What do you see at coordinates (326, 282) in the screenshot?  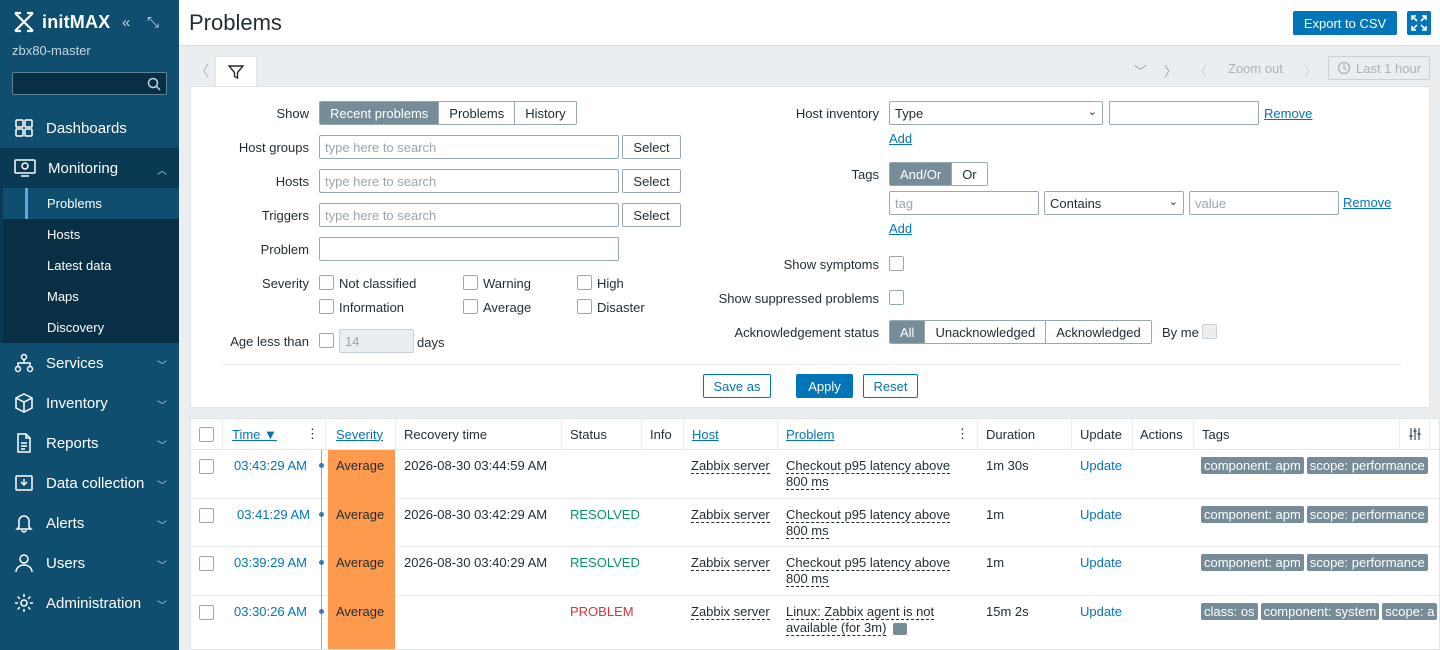 I see `severity-not-classified-checkbox` at bounding box center [326, 282].